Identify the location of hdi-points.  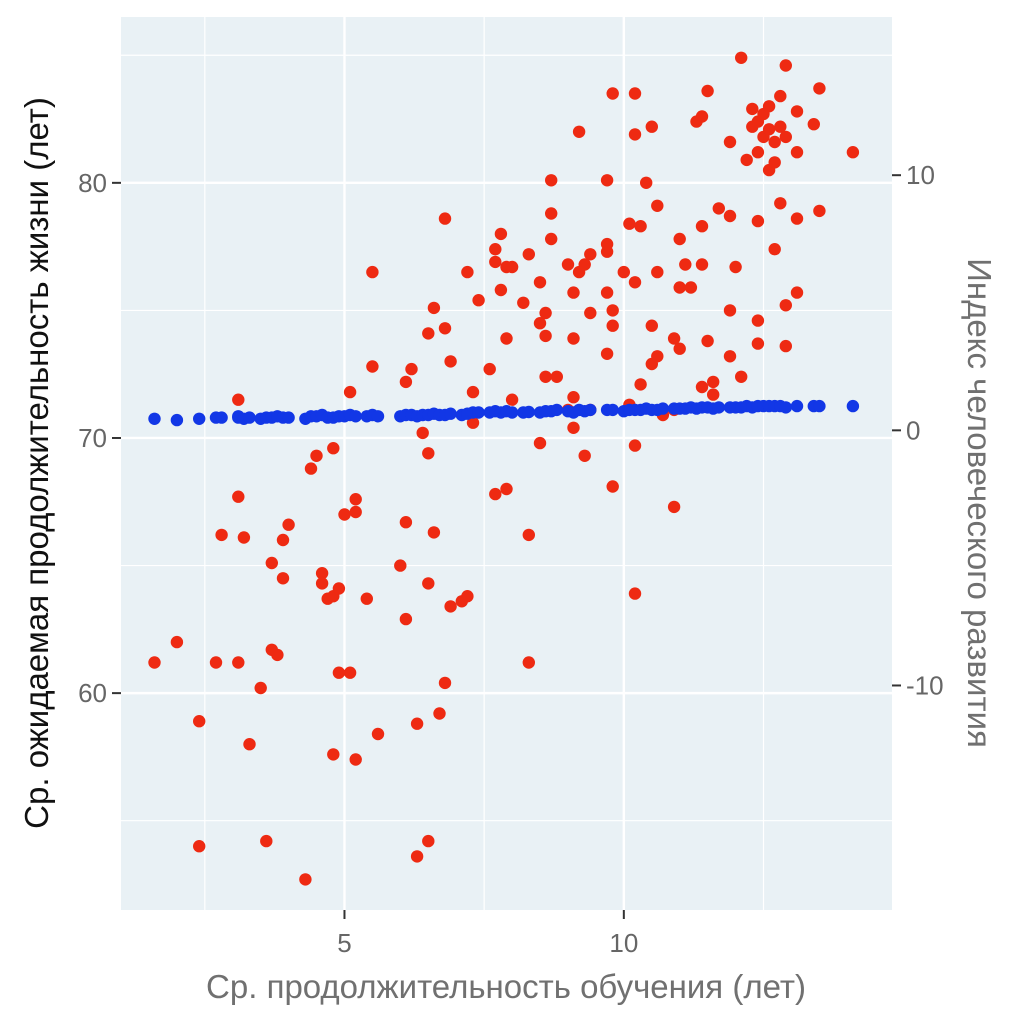
(504, 413).